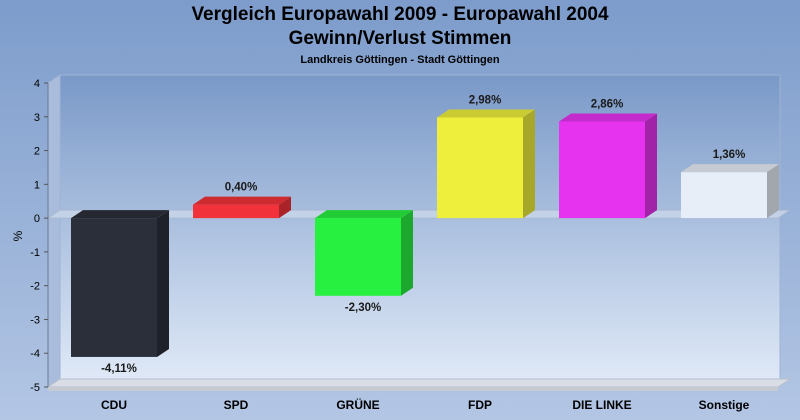 This screenshot has width=800, height=420. I want to click on y-tick-label: 3, so click(37, 118).